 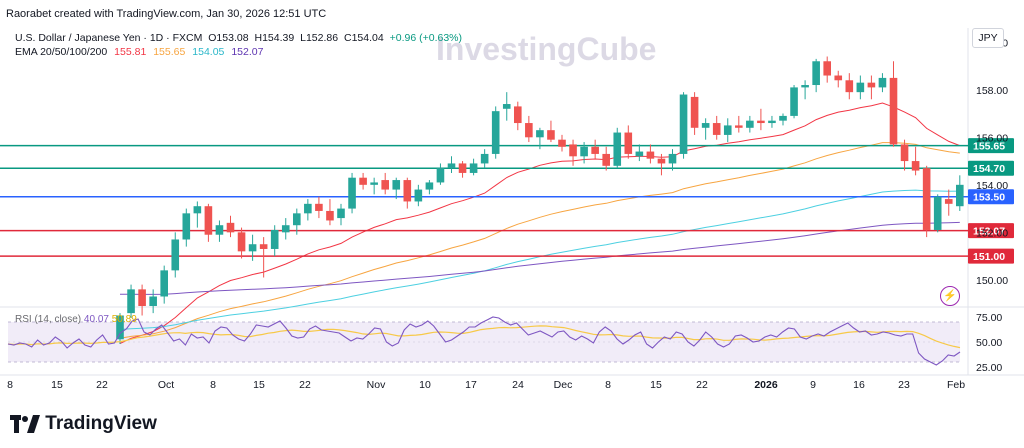 I want to click on tradingview-logo: TradingView, so click(x=83, y=424).